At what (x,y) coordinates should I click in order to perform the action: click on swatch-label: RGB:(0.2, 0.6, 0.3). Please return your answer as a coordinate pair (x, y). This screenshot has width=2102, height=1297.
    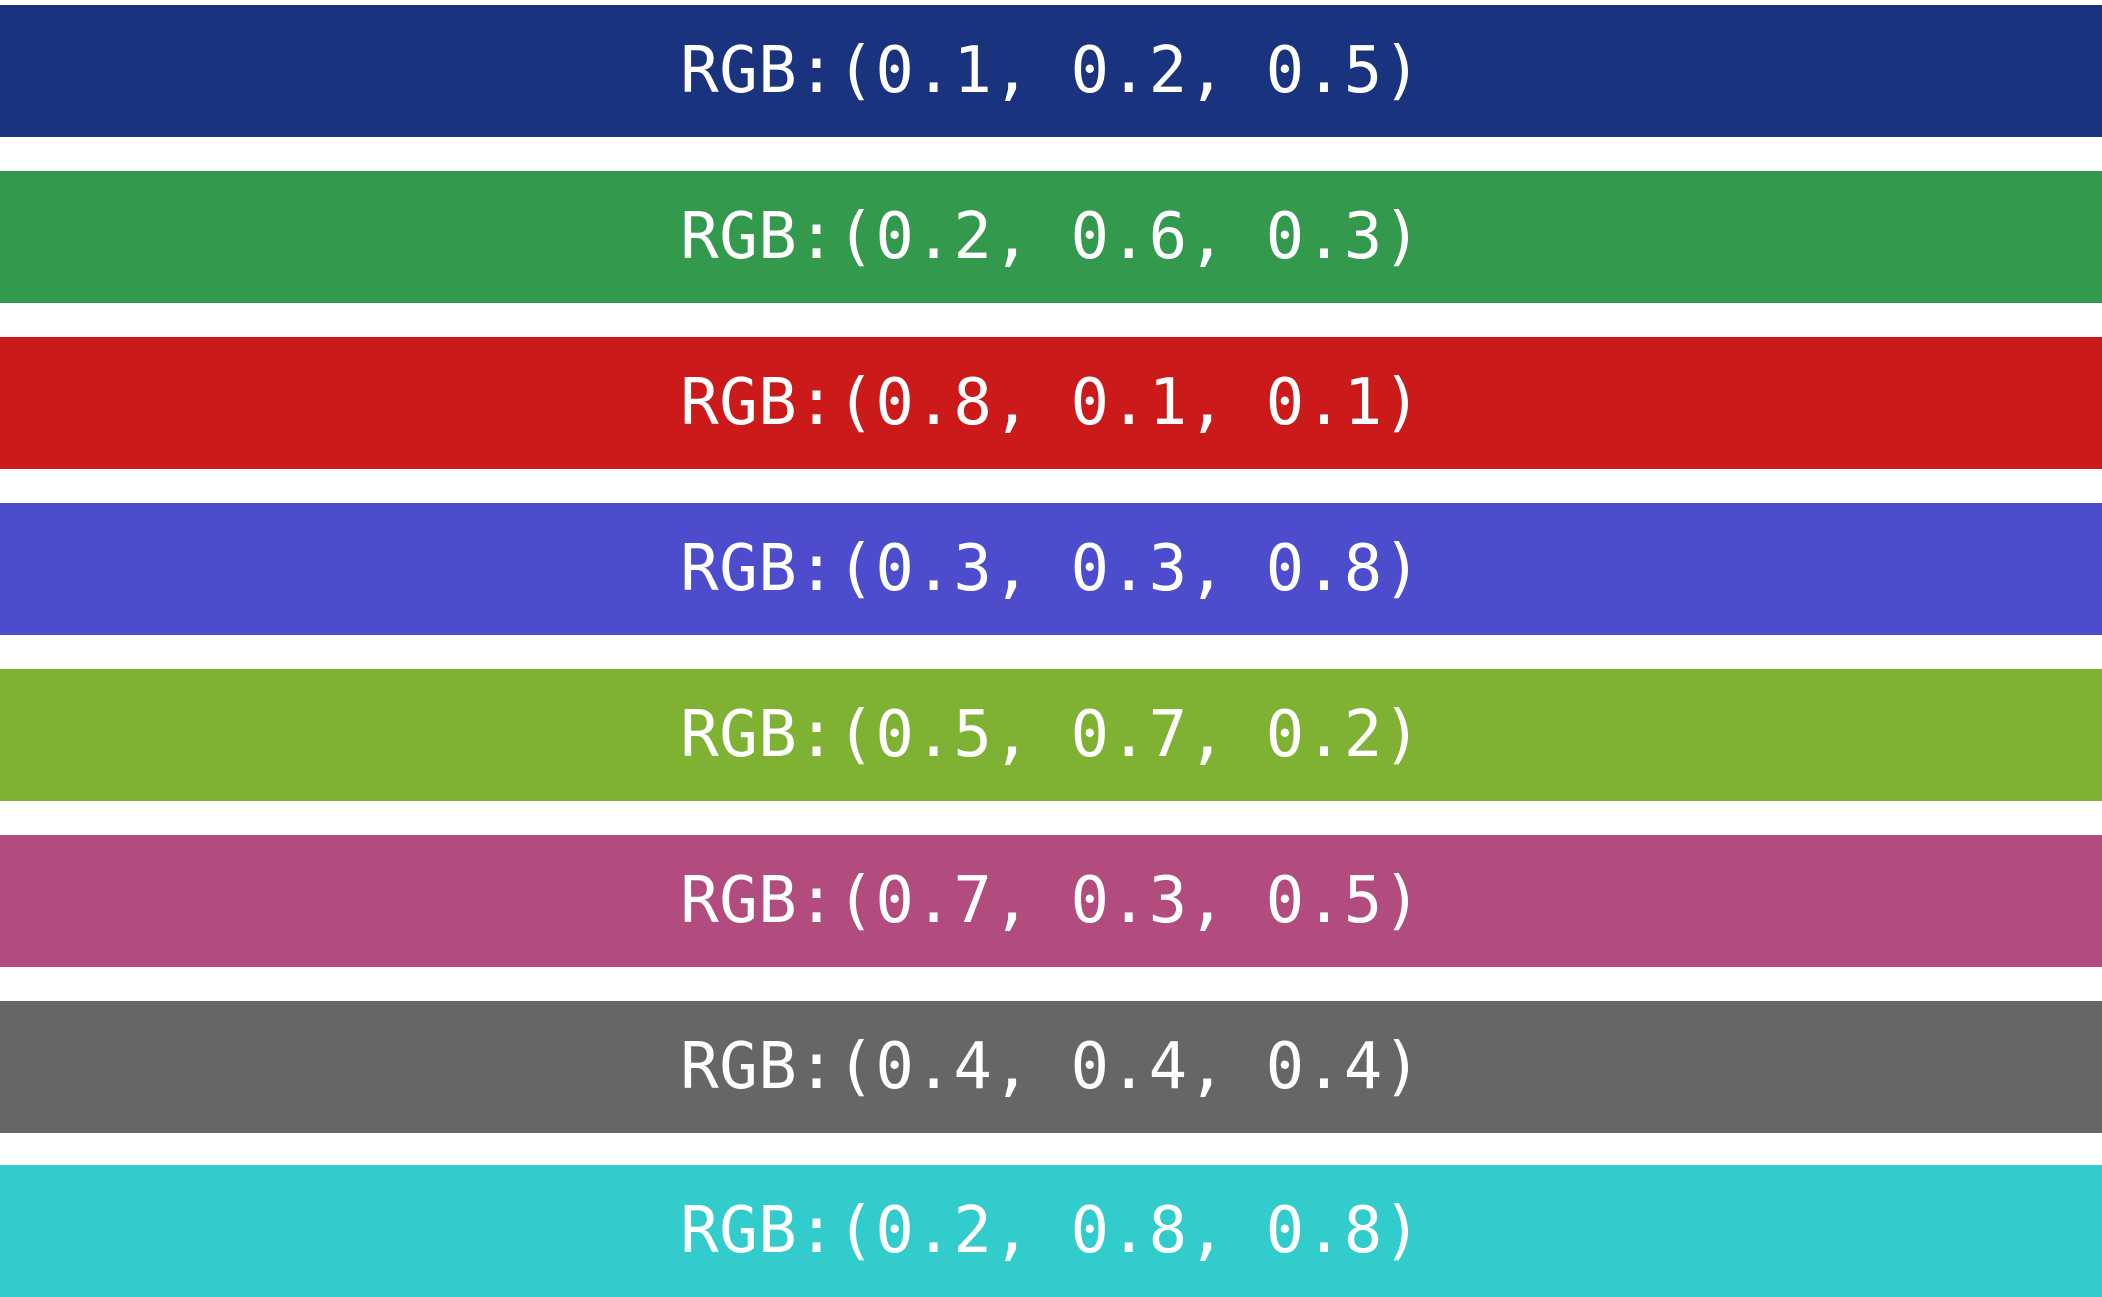
    Looking at the image, I should click on (1051, 237).